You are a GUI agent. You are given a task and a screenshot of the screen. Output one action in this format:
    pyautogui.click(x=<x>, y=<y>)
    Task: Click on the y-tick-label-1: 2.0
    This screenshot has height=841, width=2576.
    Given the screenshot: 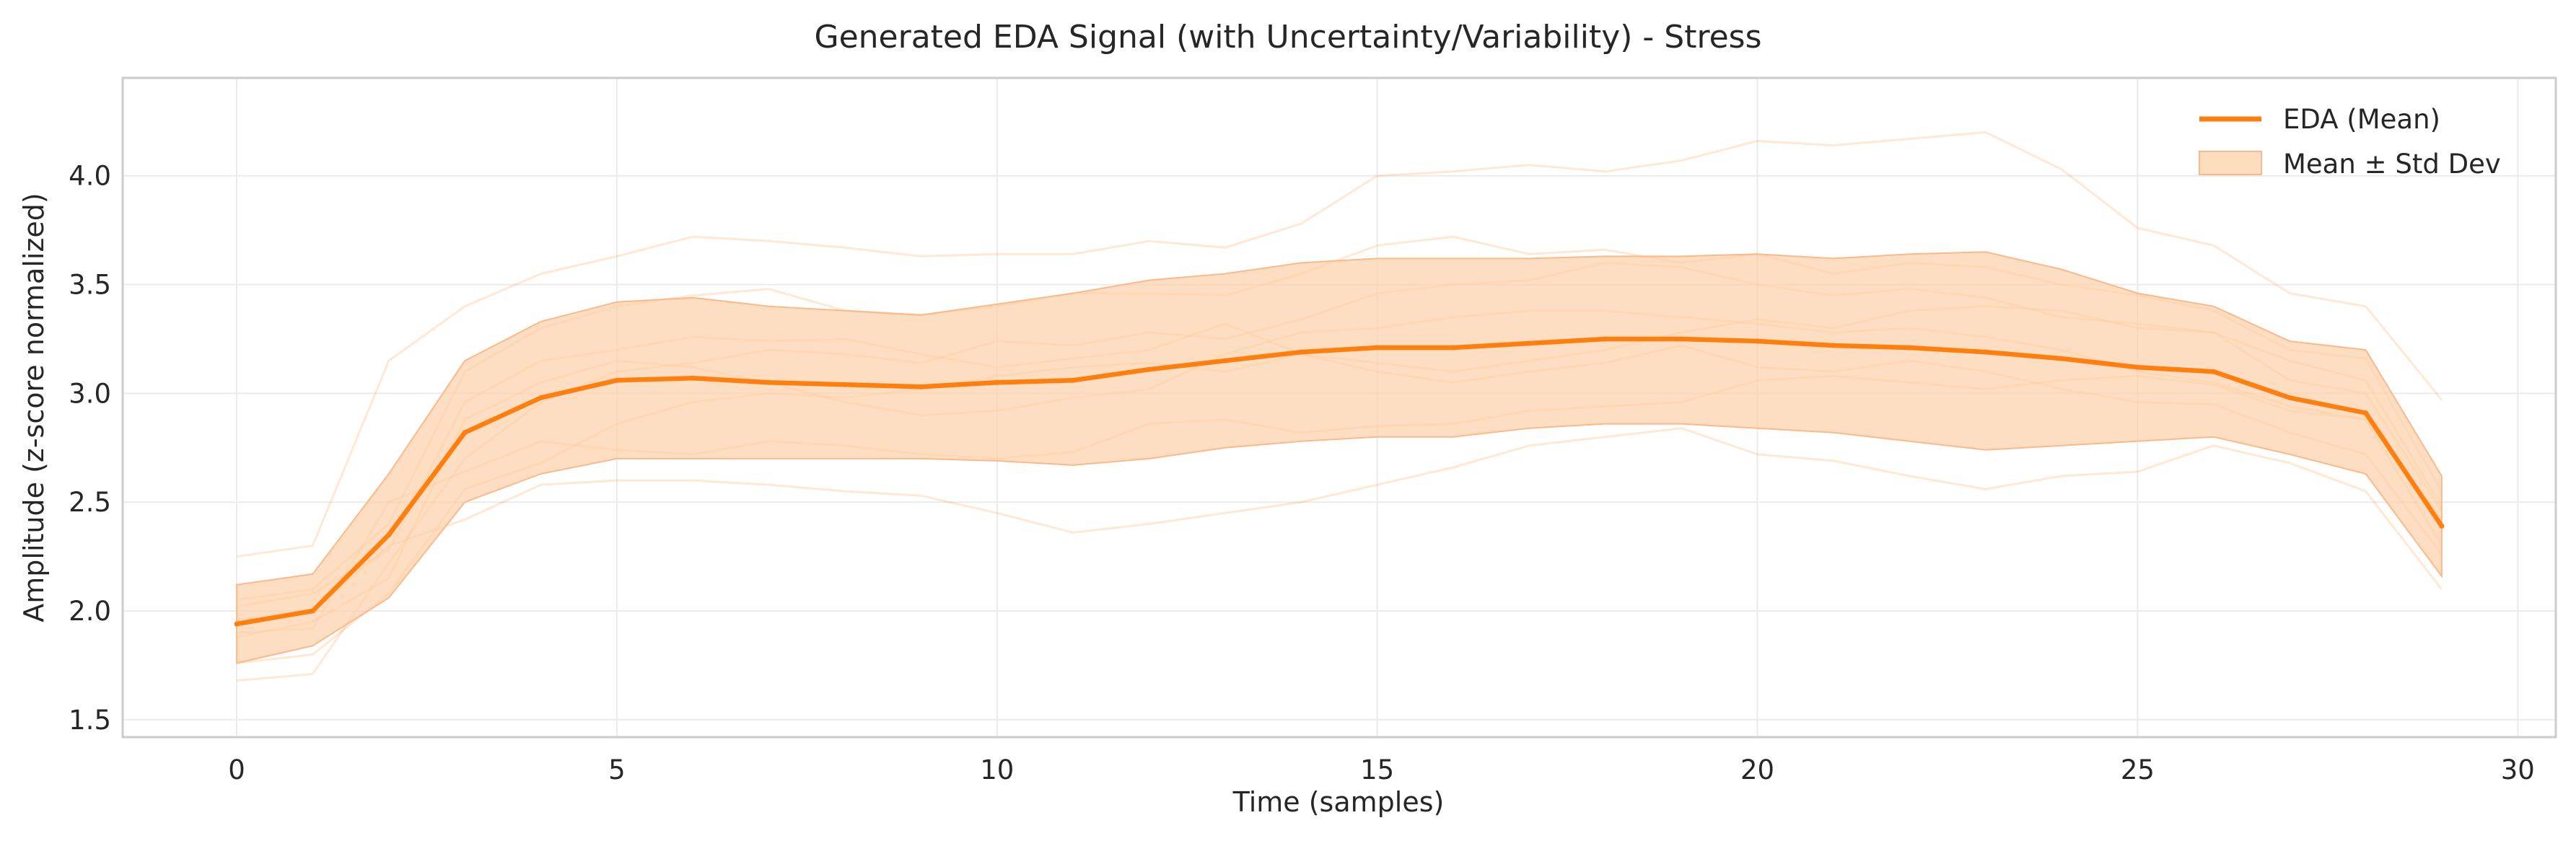 What is the action you would take?
    pyautogui.click(x=90, y=611)
    